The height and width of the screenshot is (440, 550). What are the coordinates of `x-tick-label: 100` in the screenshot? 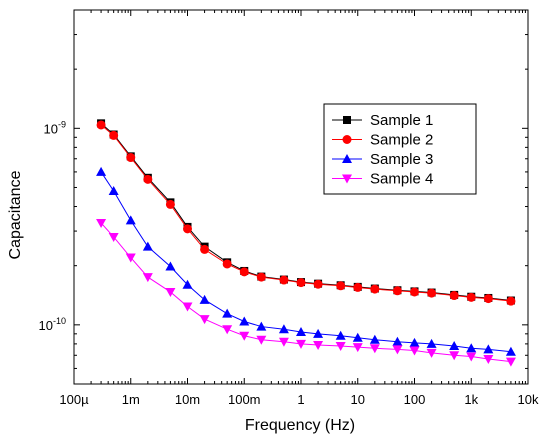 It's located at (415, 399).